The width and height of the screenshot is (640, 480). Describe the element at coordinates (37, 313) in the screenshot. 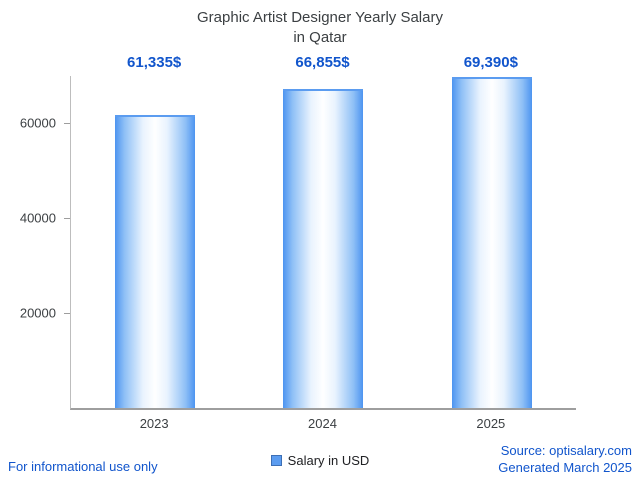

I see `y-axis-tick-label: 20000` at that location.